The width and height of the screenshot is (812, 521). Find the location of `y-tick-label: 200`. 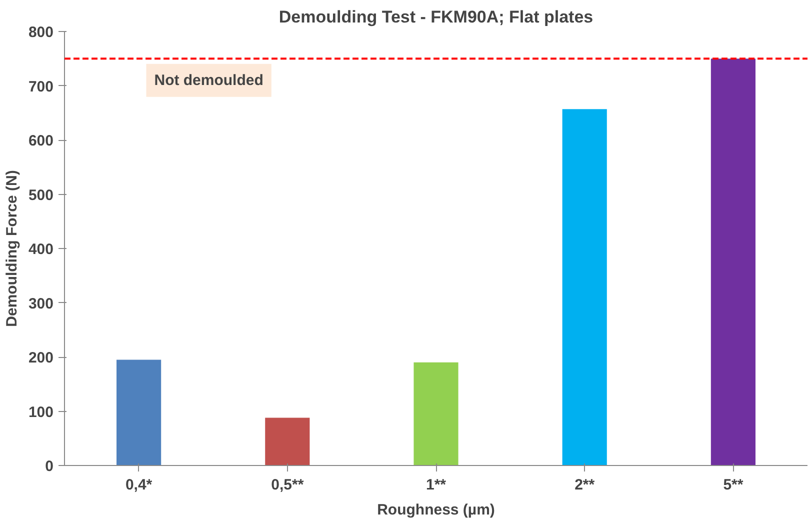

y-tick-label: 200 is located at coordinates (41, 358).